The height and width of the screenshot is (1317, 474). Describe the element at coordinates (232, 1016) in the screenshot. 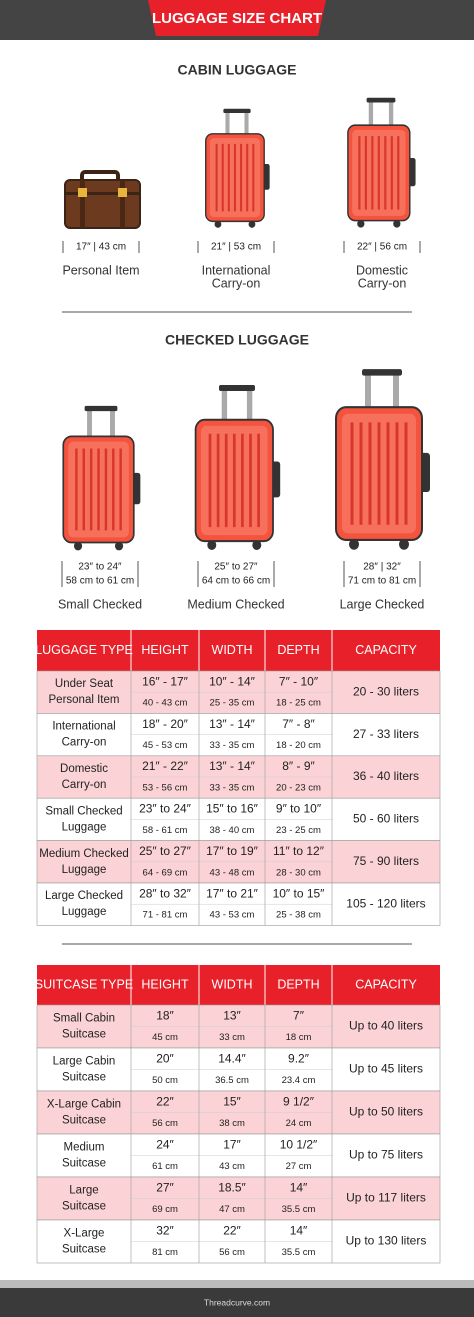

I see `dimension-inches: 13″` at that location.